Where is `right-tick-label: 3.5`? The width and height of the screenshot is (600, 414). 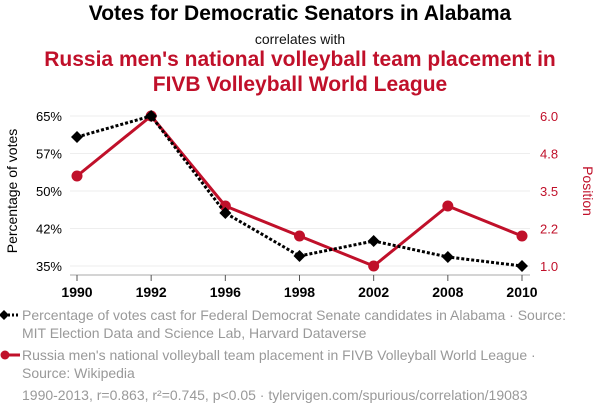
right-tick-label: 3.5 is located at coordinates (549, 191).